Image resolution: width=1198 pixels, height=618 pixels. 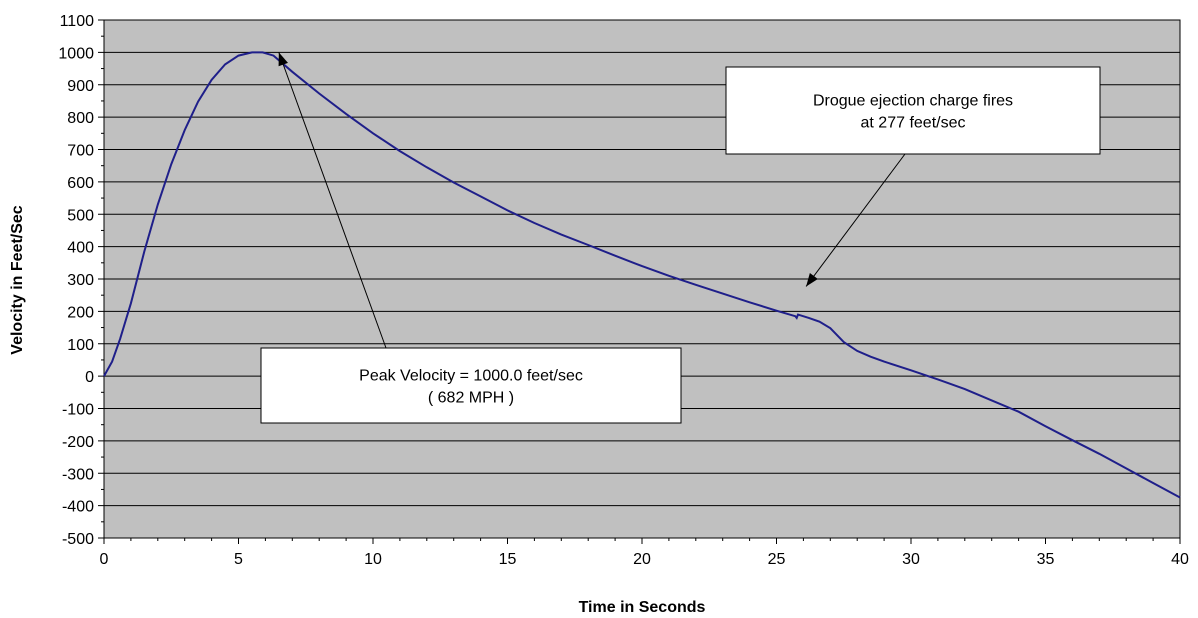 I want to click on y-tick-label: 1000, so click(x=76, y=53).